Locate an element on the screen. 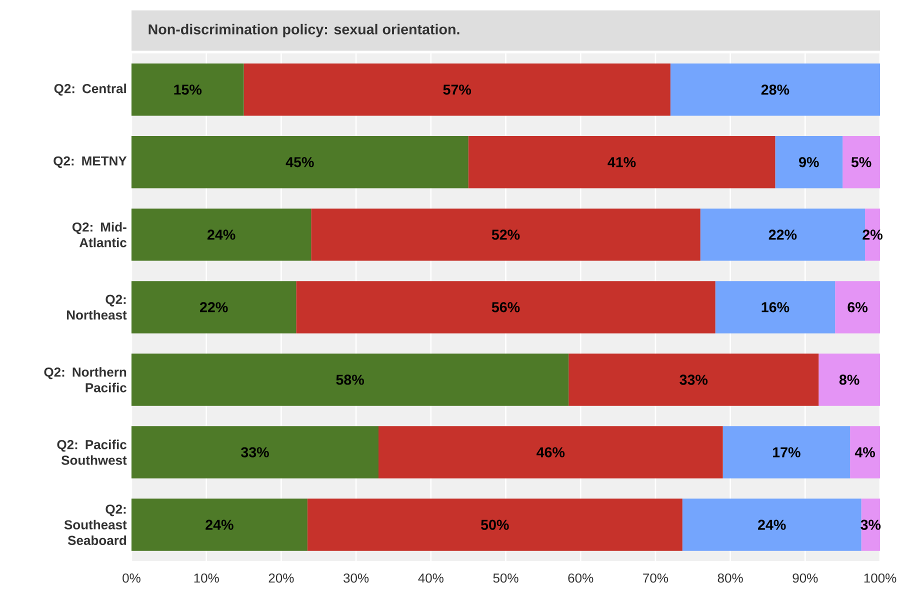  data-label: 9% is located at coordinates (809, 162).